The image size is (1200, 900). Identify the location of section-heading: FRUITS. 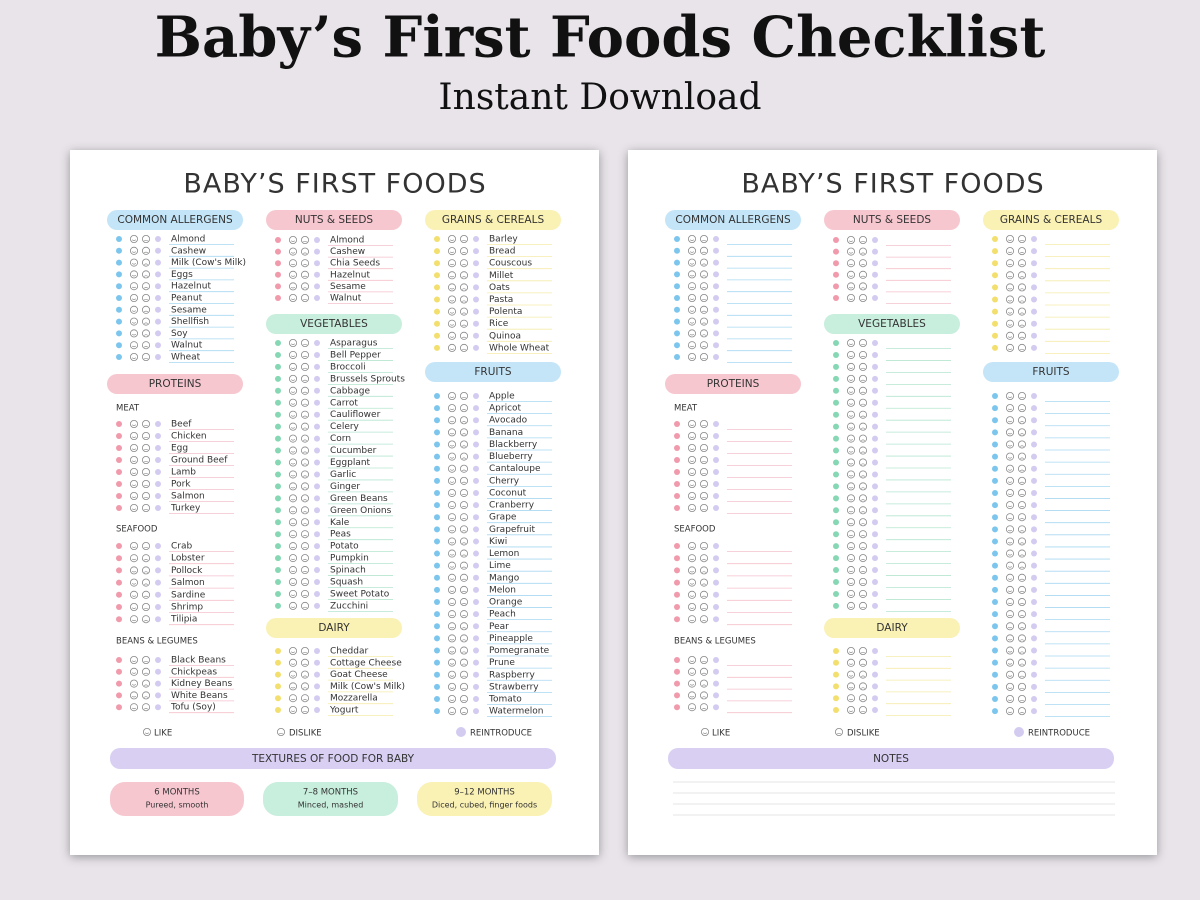
(493, 372).